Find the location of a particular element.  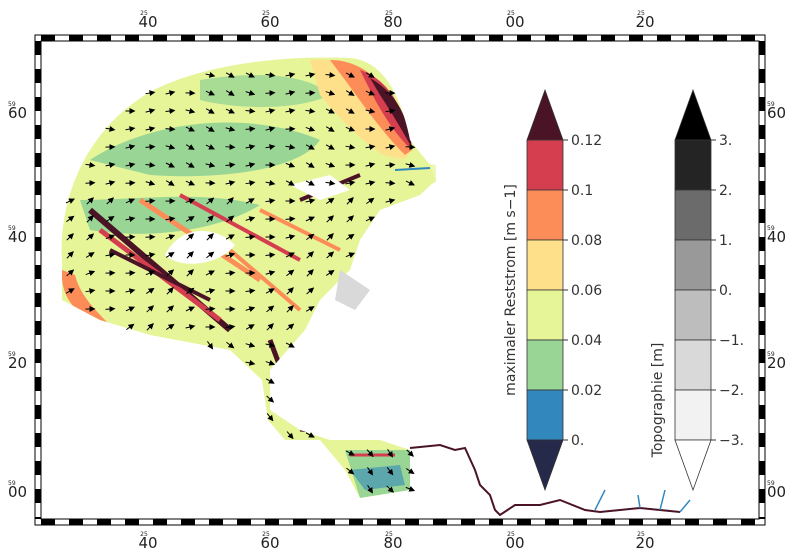

topography-colorbar-tick-label: −1. is located at coordinates (731, 341).